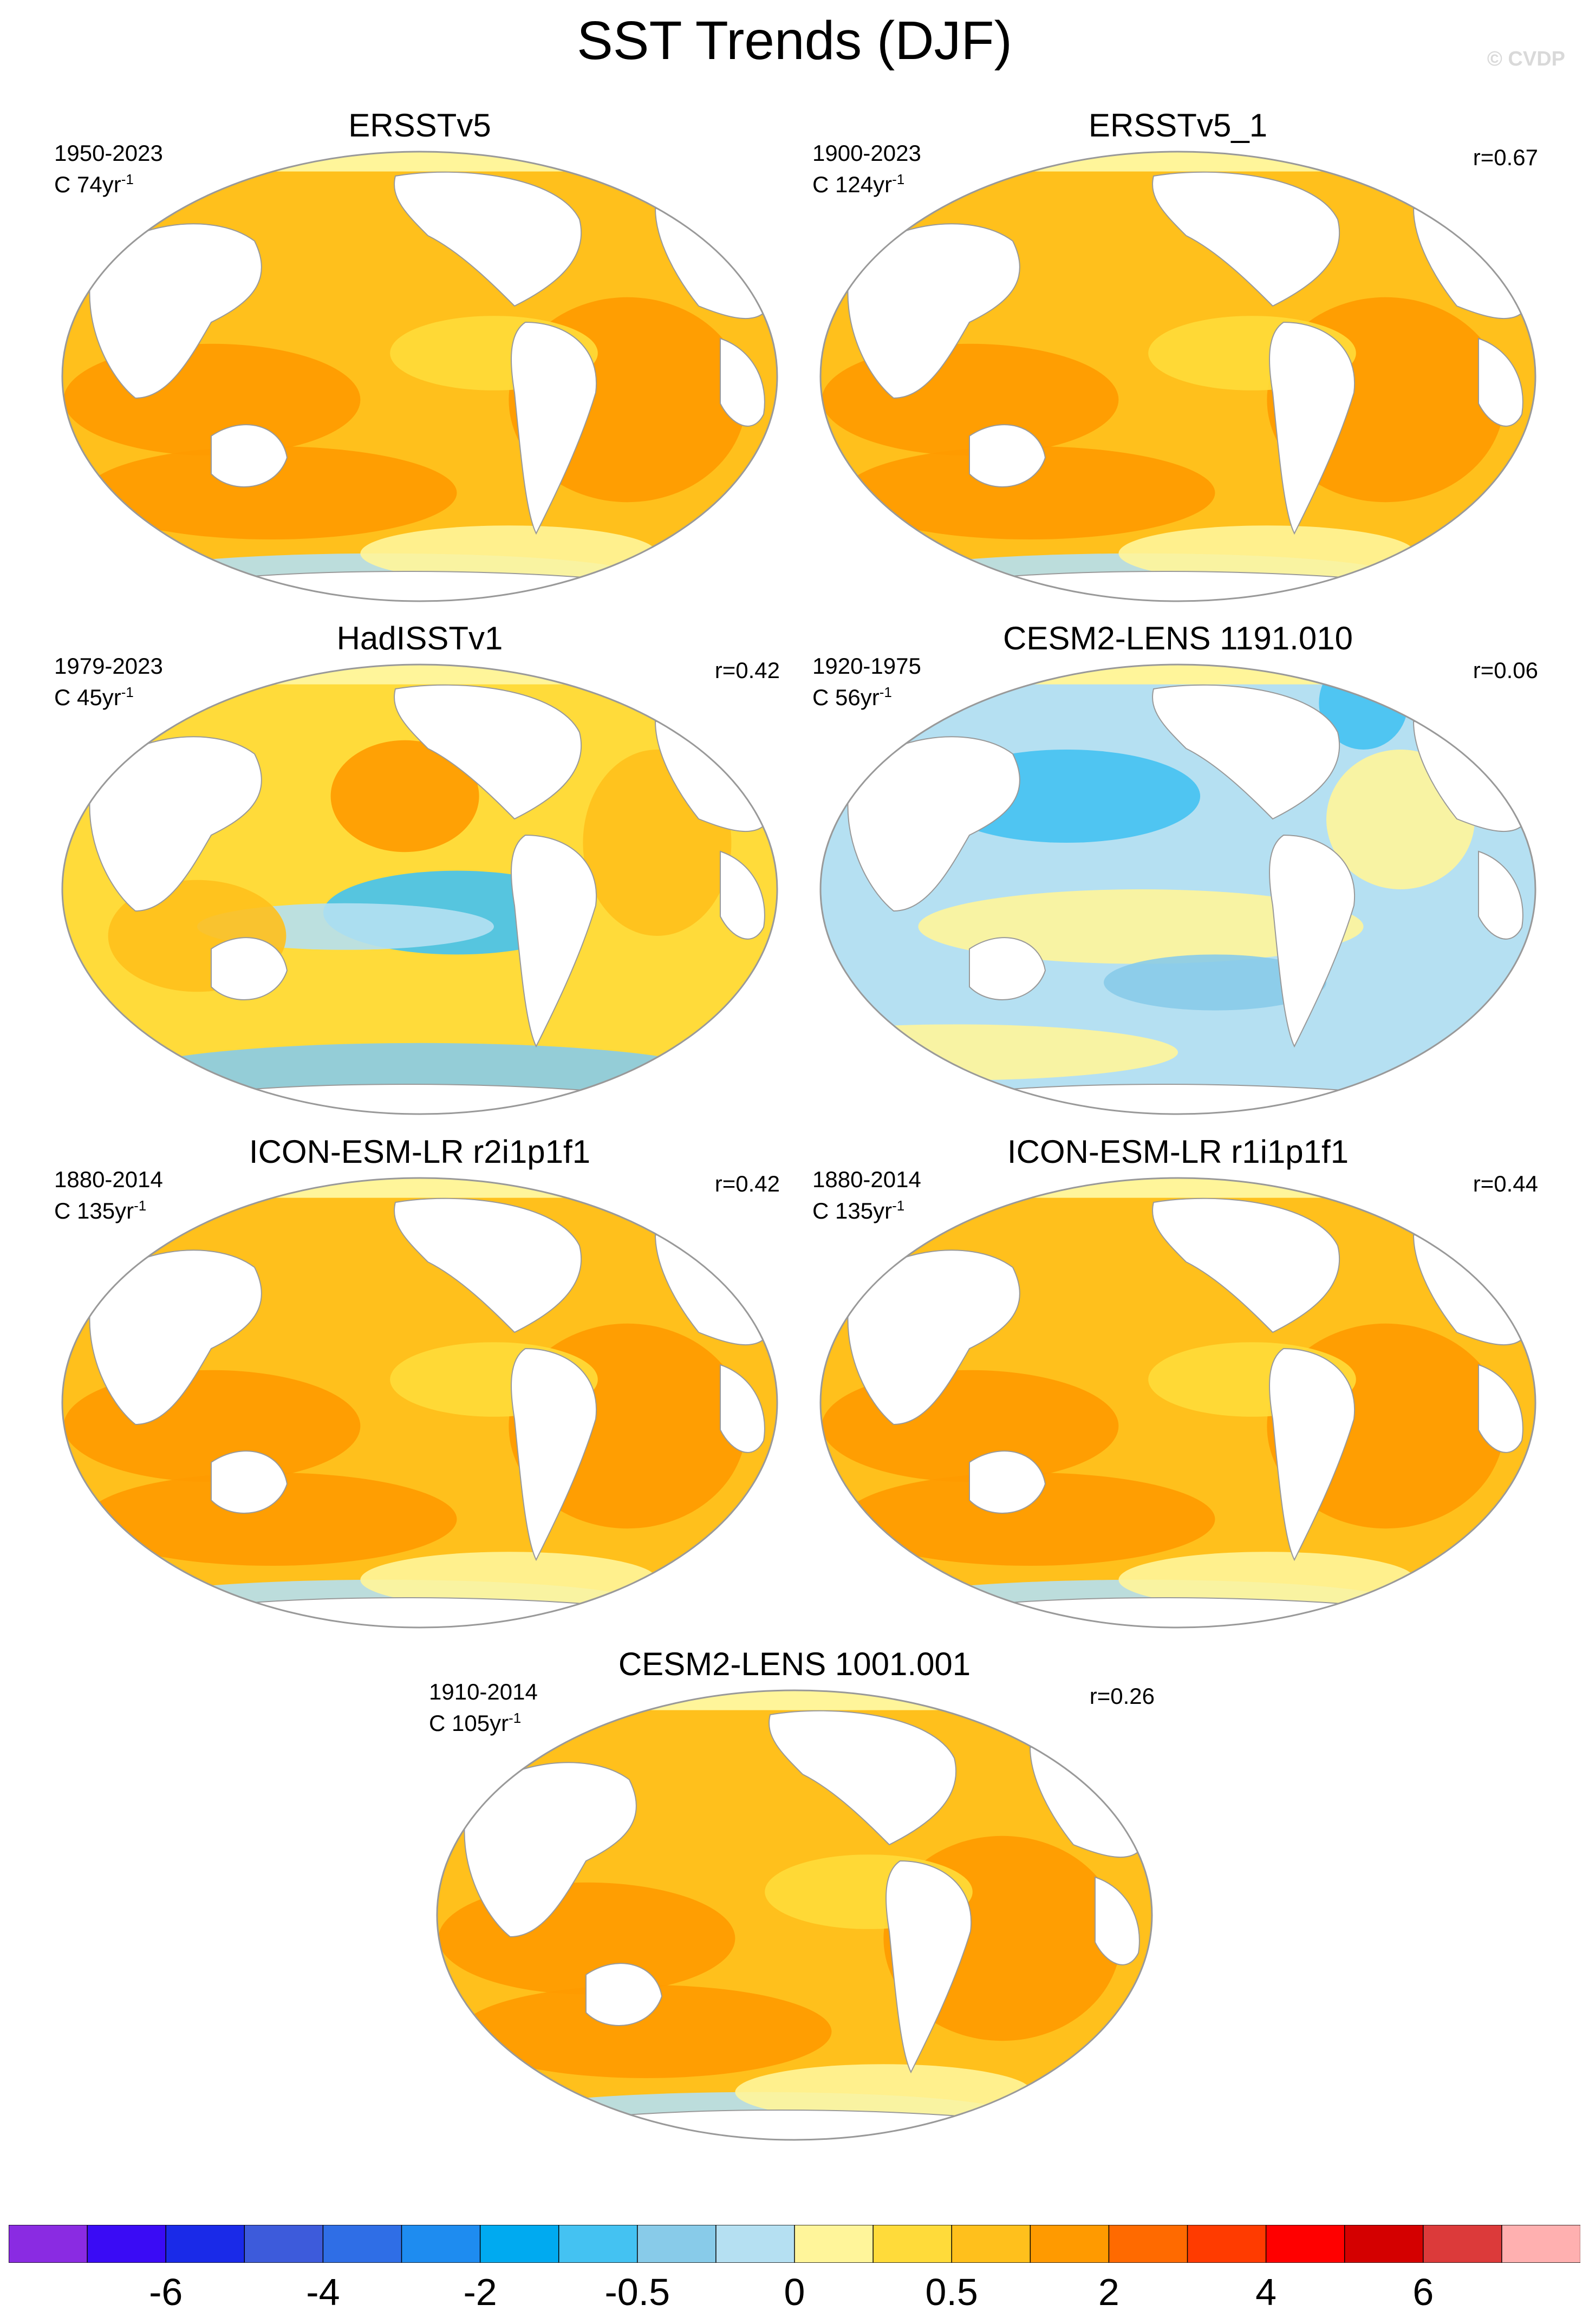  Describe the element at coordinates (852, 185) in the screenshot. I see `panel-units: C 124yr` at that location.